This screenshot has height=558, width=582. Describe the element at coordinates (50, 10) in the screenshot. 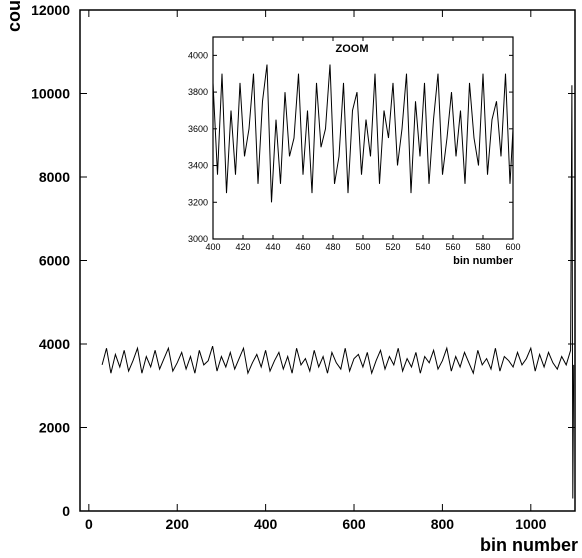

I see `main-y-tick-label: 12000` at that location.